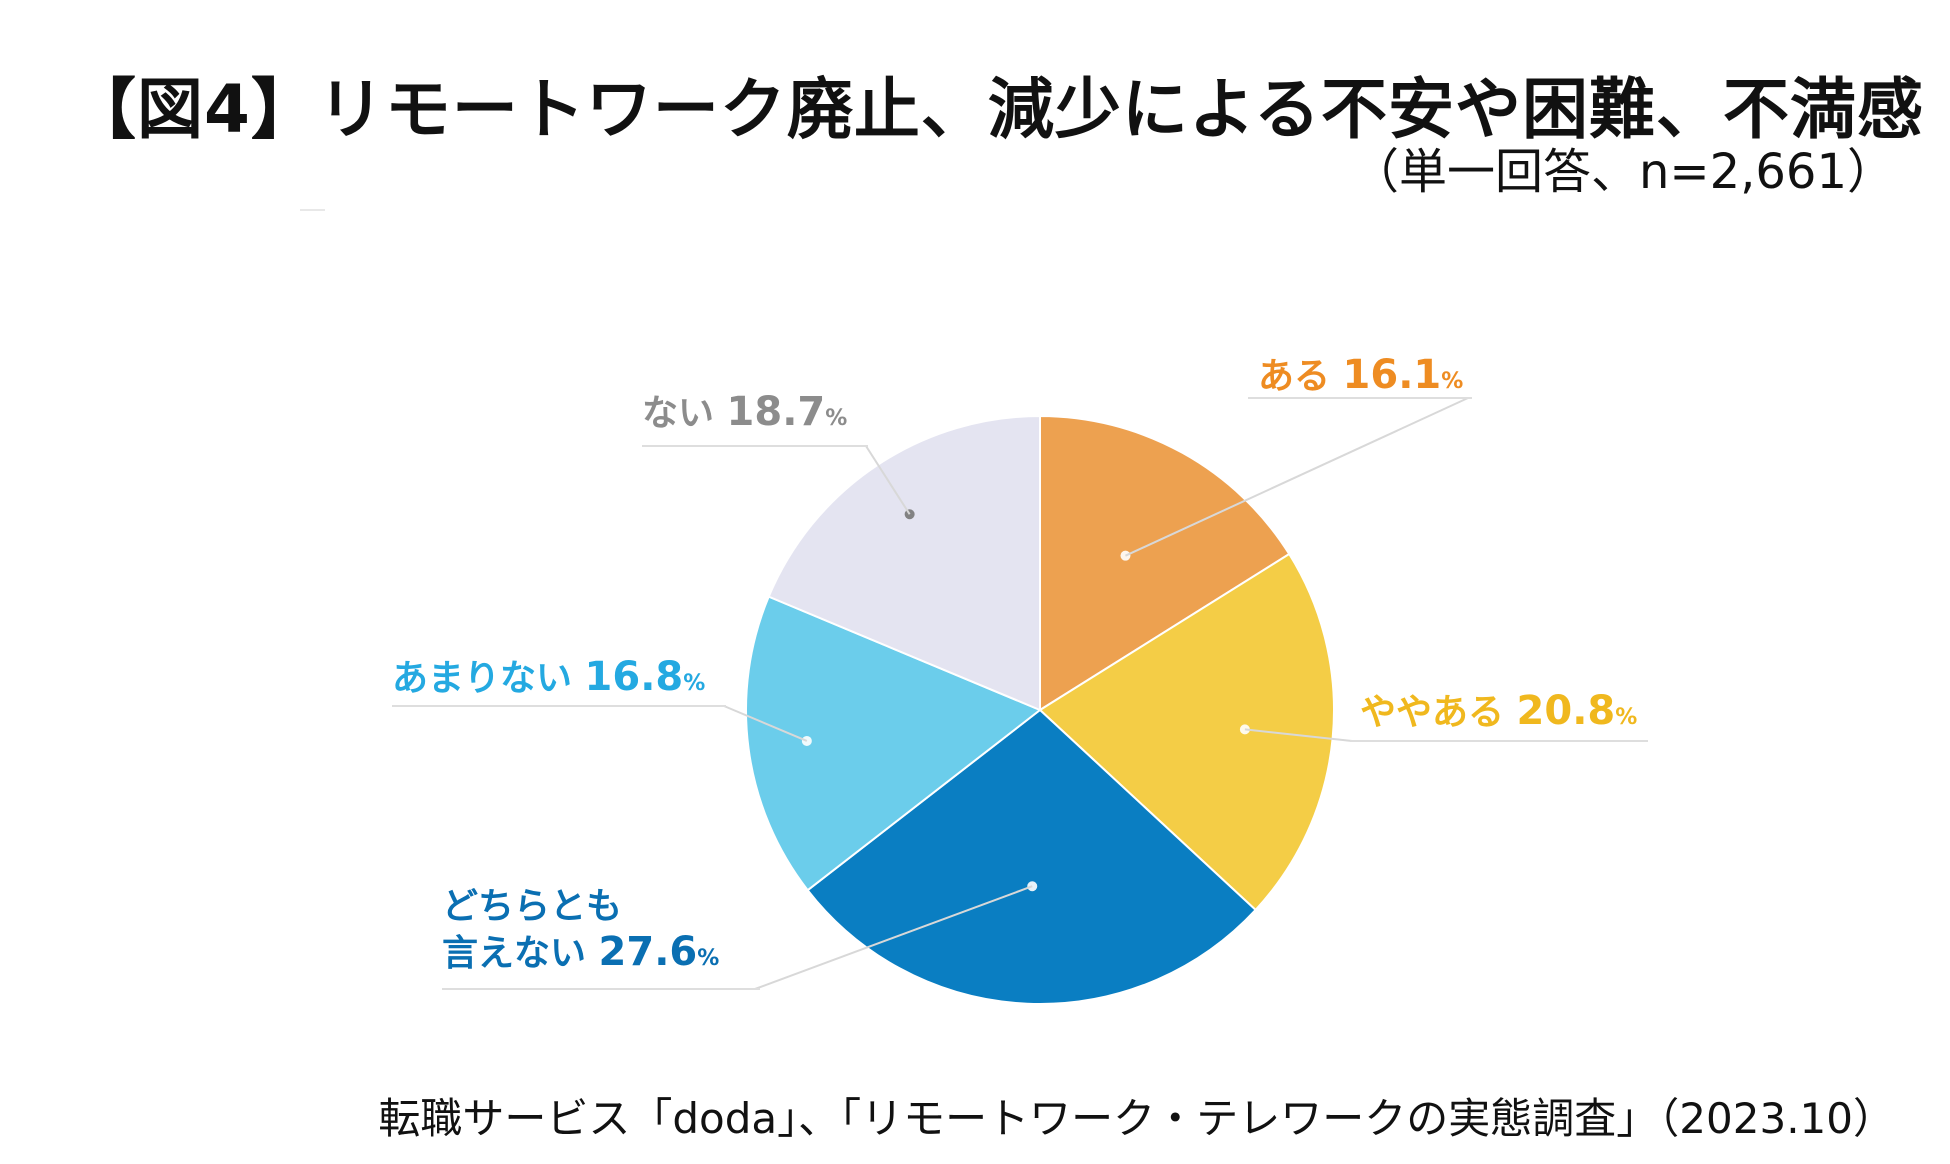  Describe the element at coordinates (997, 109) in the screenshot. I see `chart-title: 【図4】リモートワーク廃止、減少による不安や困難、不満感` at that location.